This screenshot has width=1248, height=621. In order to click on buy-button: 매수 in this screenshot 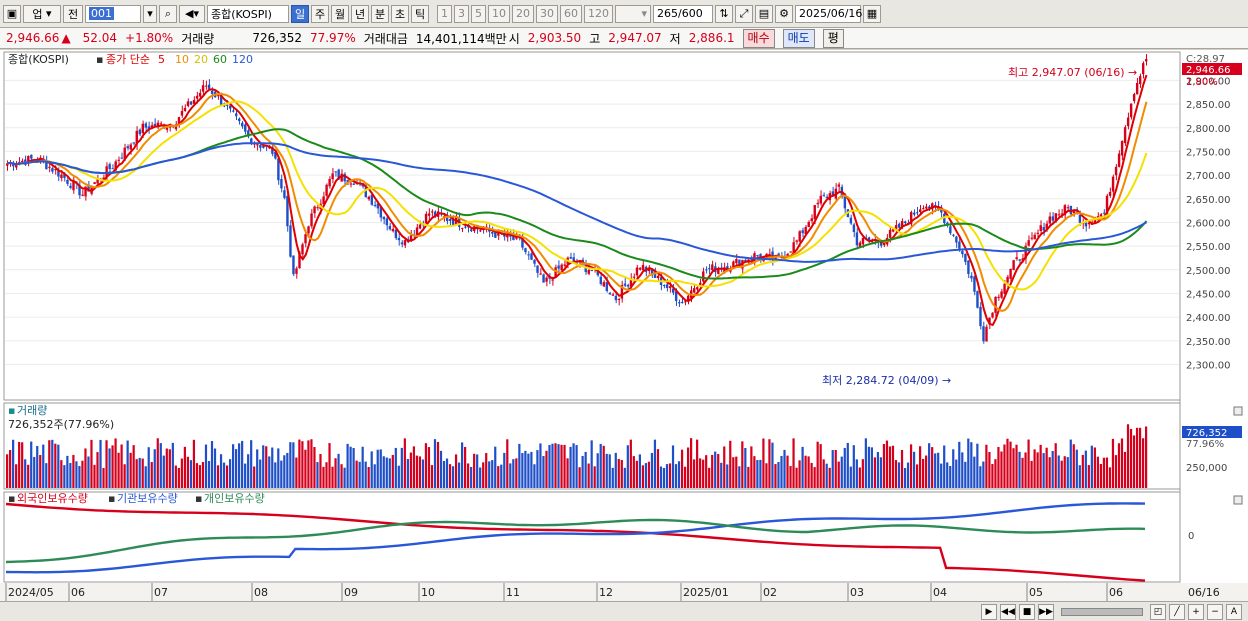, I will do `click(758, 38)`.